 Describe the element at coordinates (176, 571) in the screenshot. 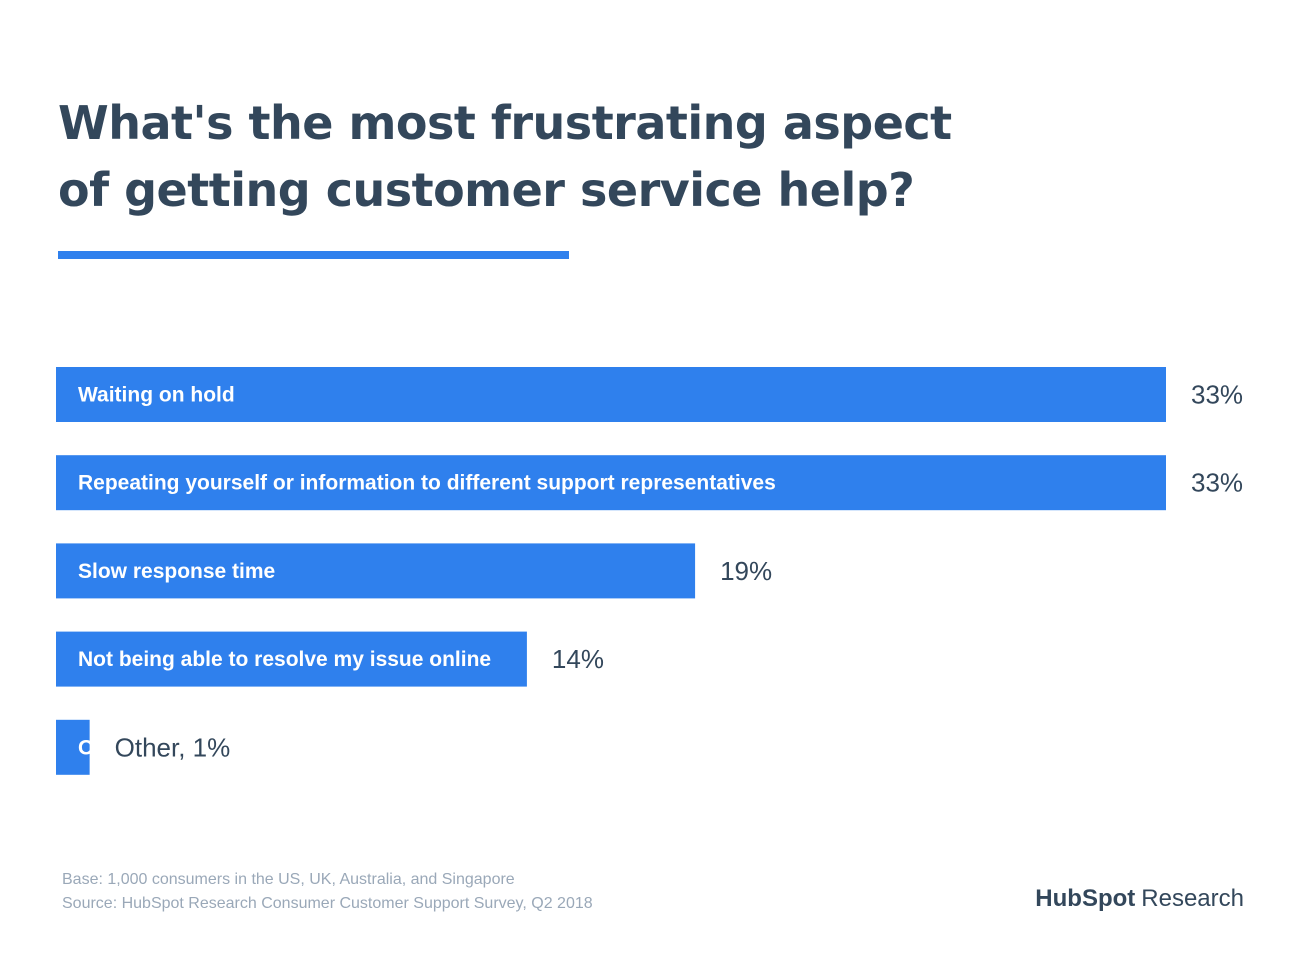

I see `bar-label-2: Slow response time` at that location.